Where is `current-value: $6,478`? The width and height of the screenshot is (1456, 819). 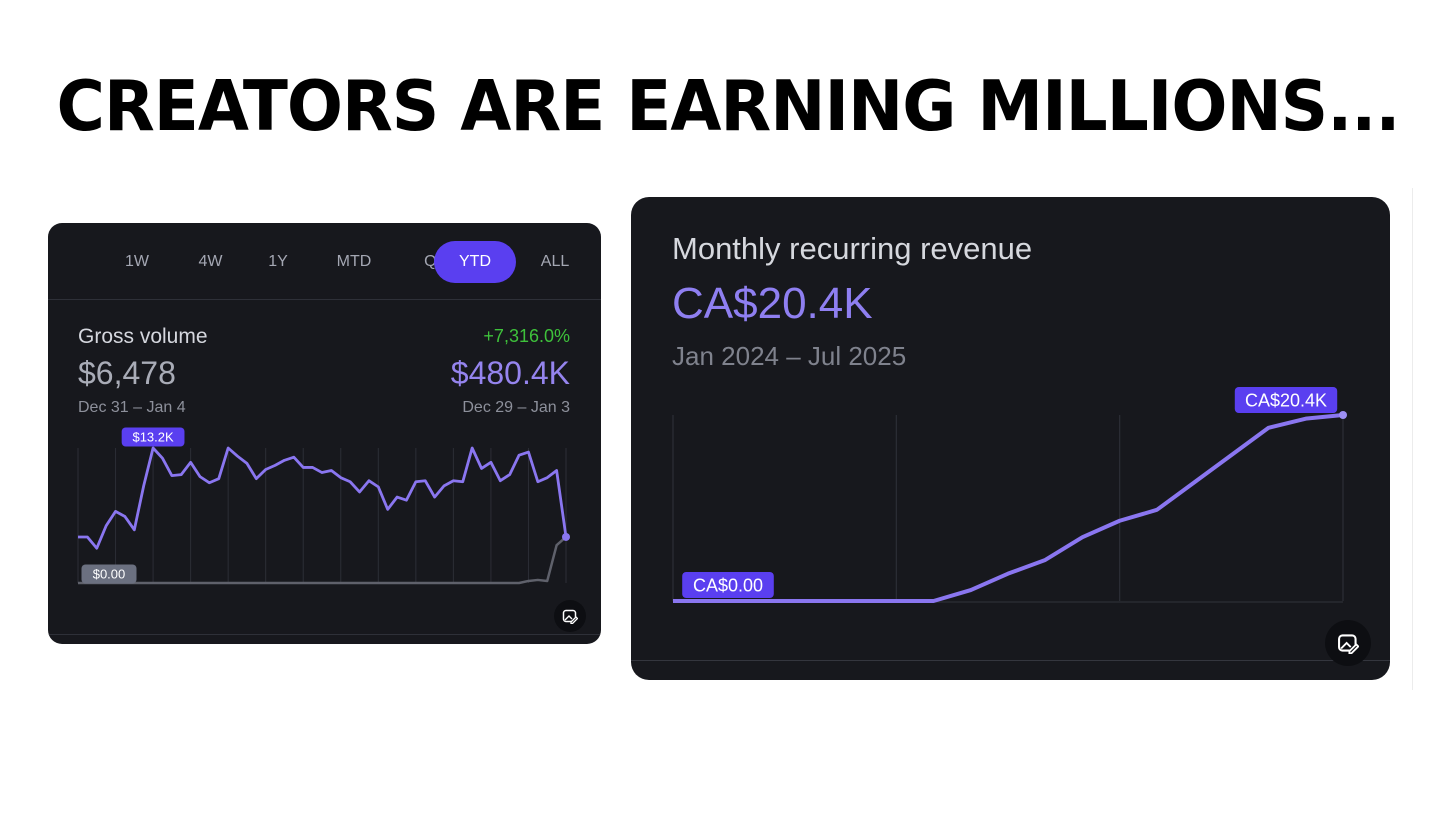
current-value: $6,478 is located at coordinates (127, 373).